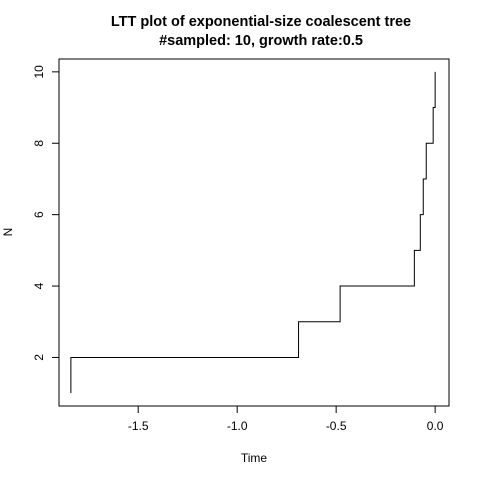 This screenshot has height=480, width=480. What do you see at coordinates (8, 232) in the screenshot?
I see `y-axis-label: N` at bounding box center [8, 232].